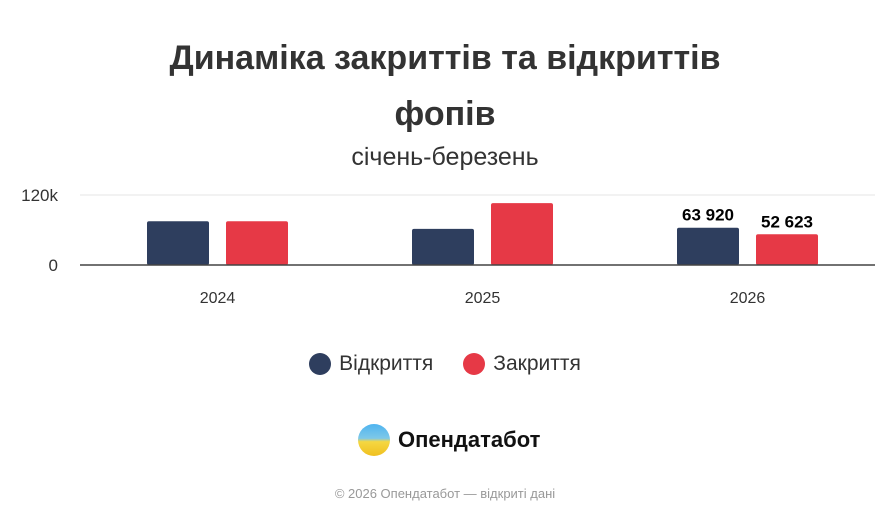  Describe the element at coordinates (374, 440) in the screenshot. I see `logo-icon` at that location.